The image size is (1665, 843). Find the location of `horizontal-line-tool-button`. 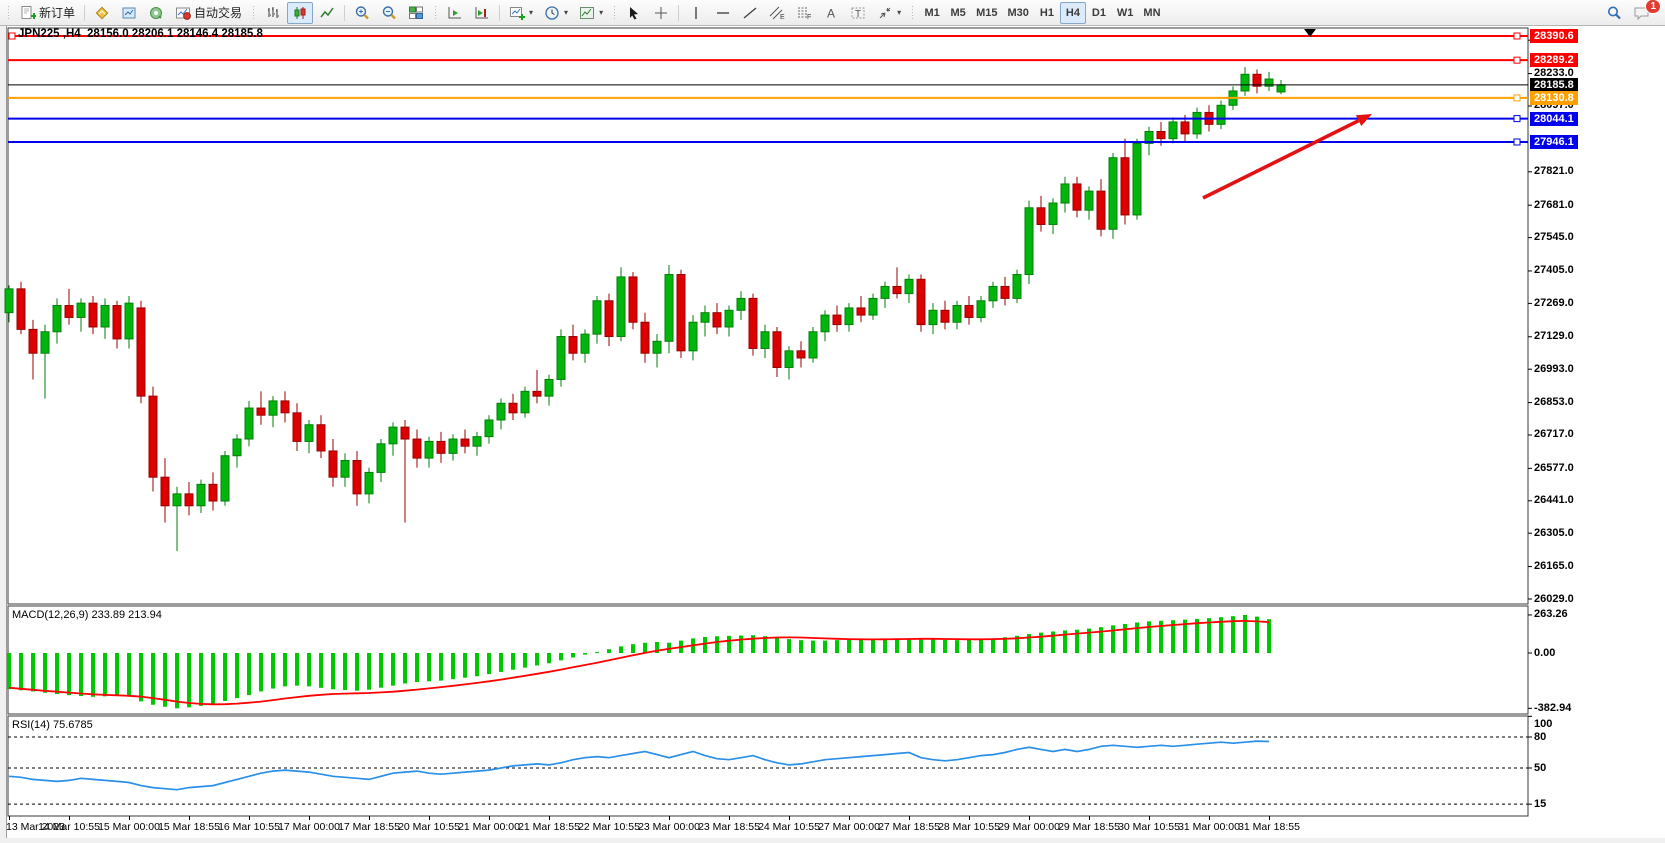

horizontal-line-tool-button is located at coordinates (723, 13).